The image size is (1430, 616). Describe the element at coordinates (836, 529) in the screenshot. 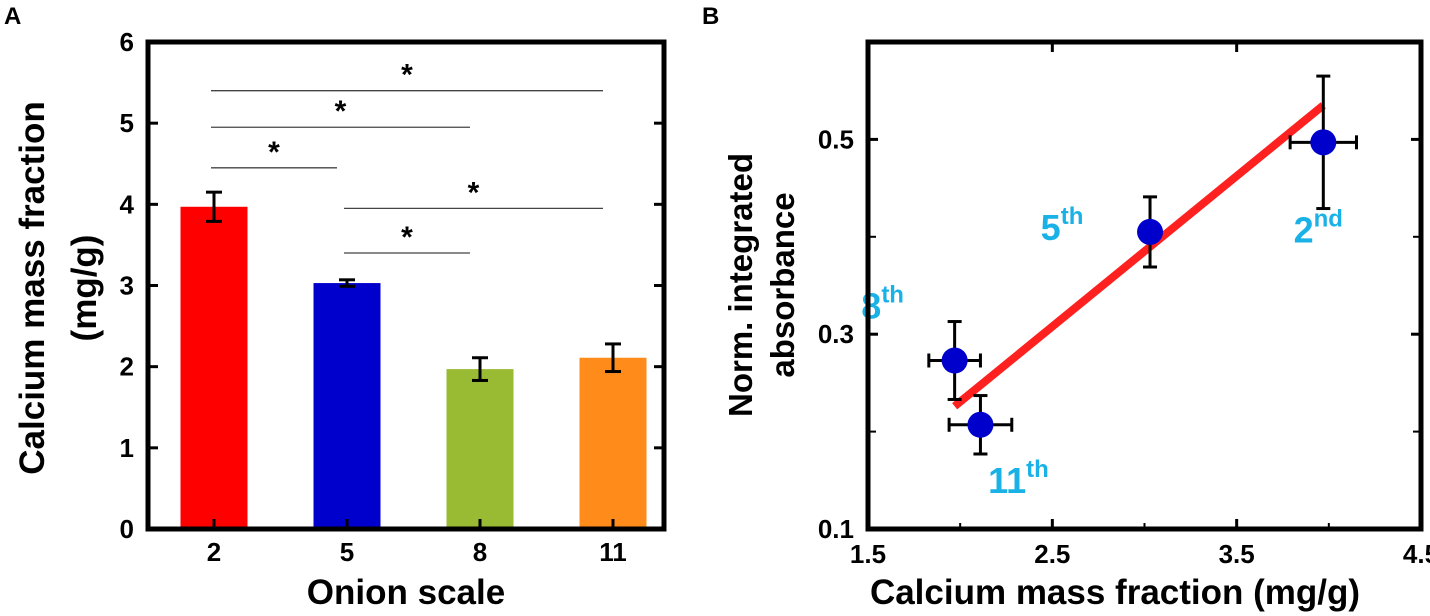

I see `y-tick-label: 0.1` at that location.